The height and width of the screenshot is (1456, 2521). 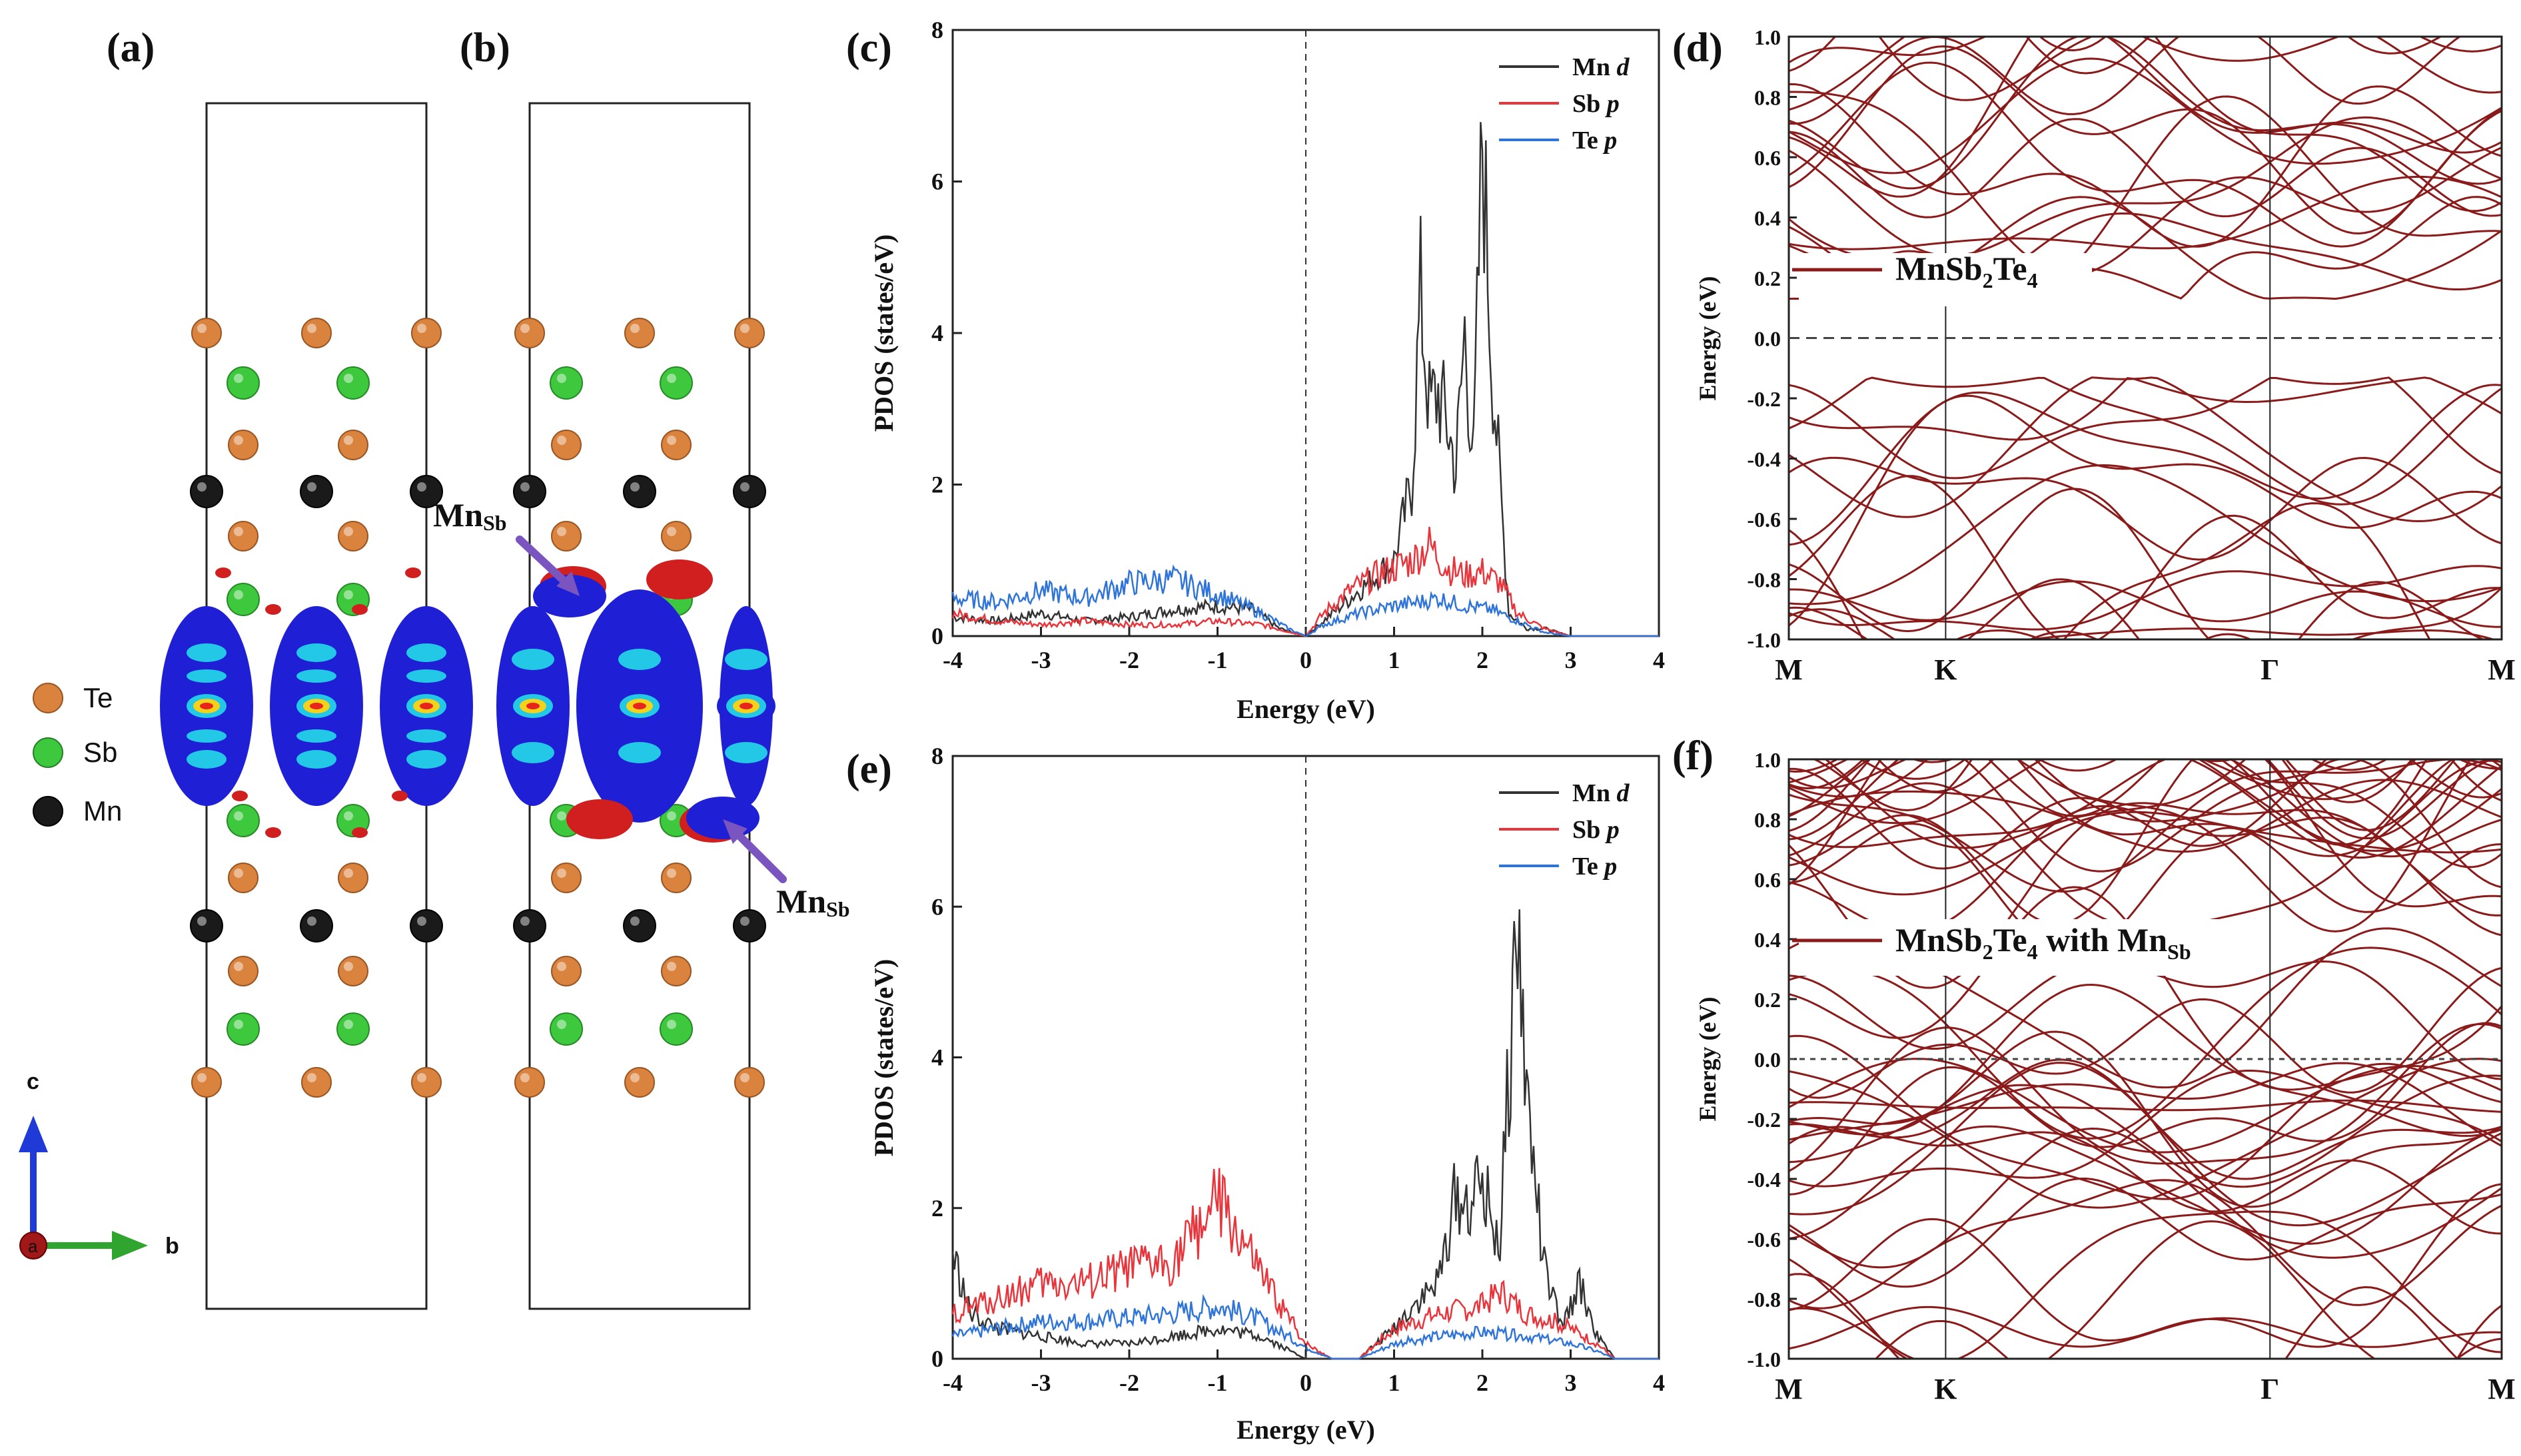 I want to click on charge-density-a, so click(x=316, y=702).